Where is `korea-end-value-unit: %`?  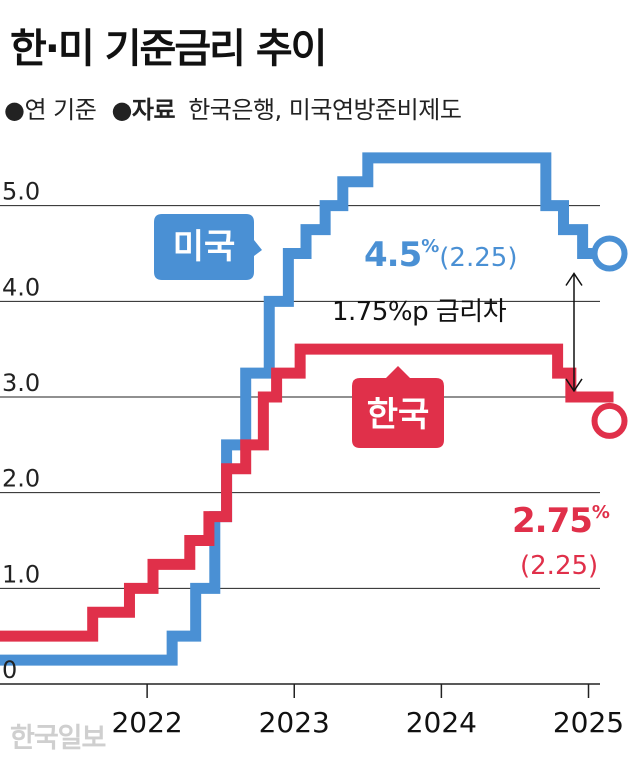 korea-end-value-unit: % is located at coordinates (601, 512).